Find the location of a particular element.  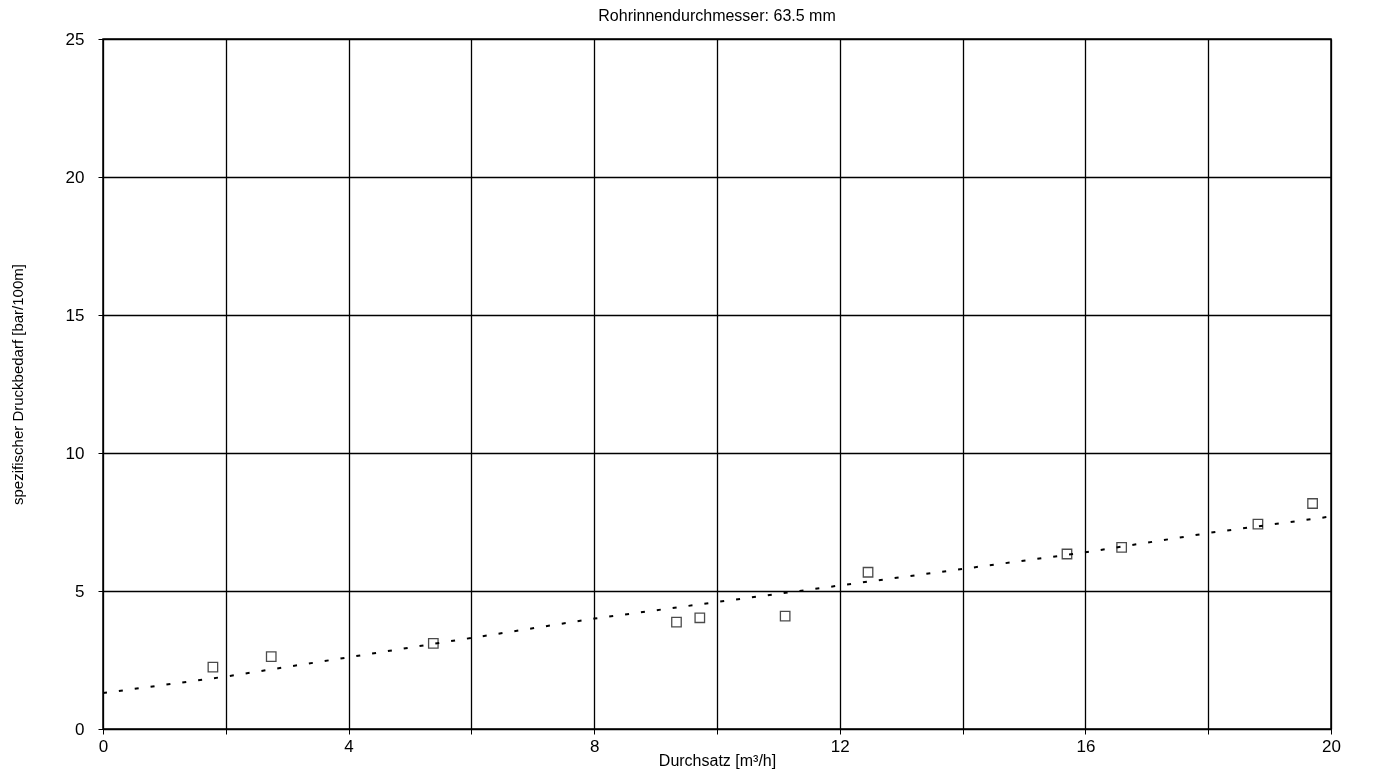

y-axis-title: spezifischer Druckbedarf [bar/100m] is located at coordinates (17, 384).